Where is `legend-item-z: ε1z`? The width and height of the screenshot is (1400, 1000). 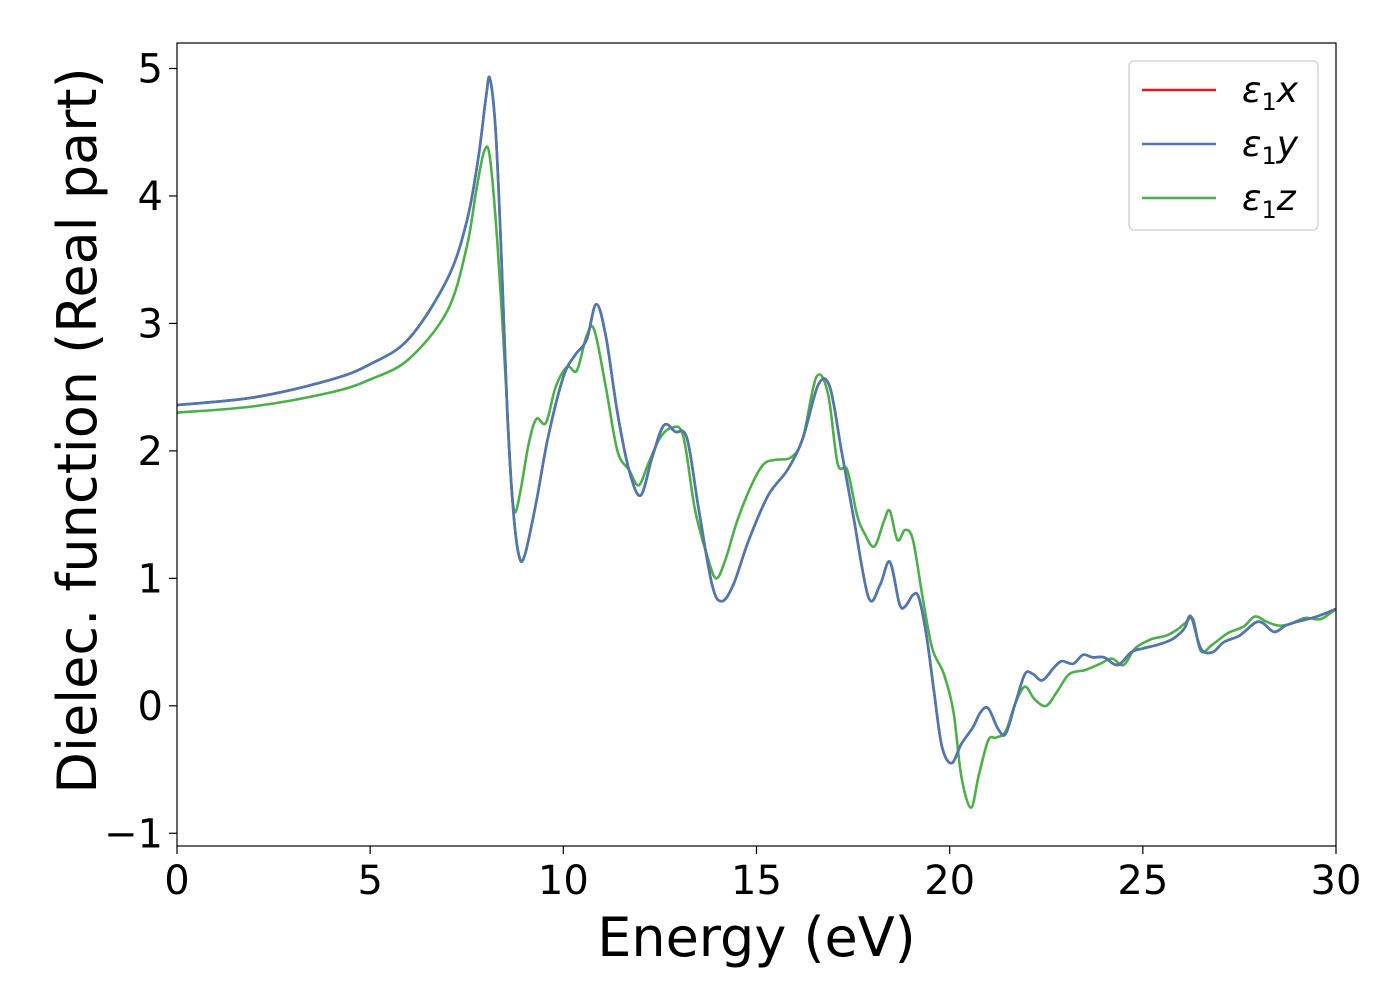 legend-item-z: ε1z is located at coordinates (1219, 201).